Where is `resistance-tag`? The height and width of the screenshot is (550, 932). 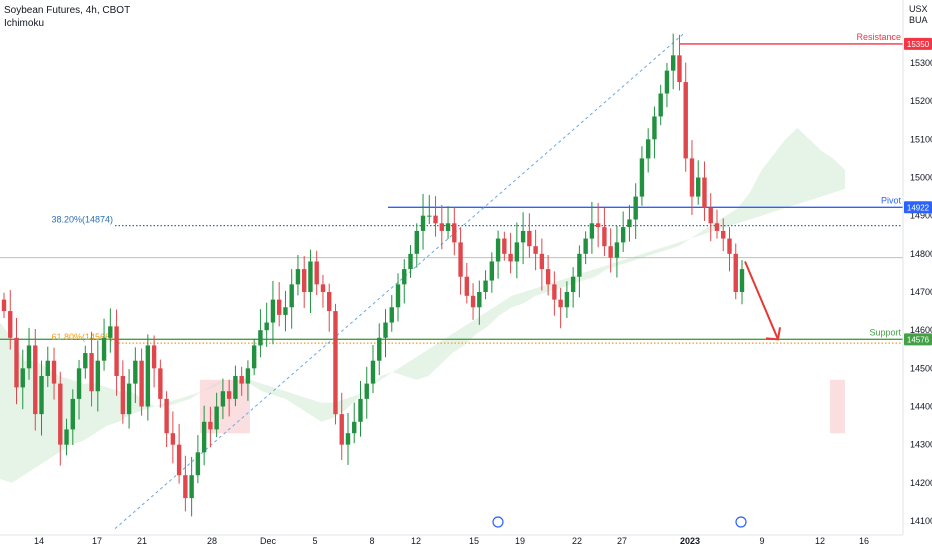 resistance-tag is located at coordinates (918, 43).